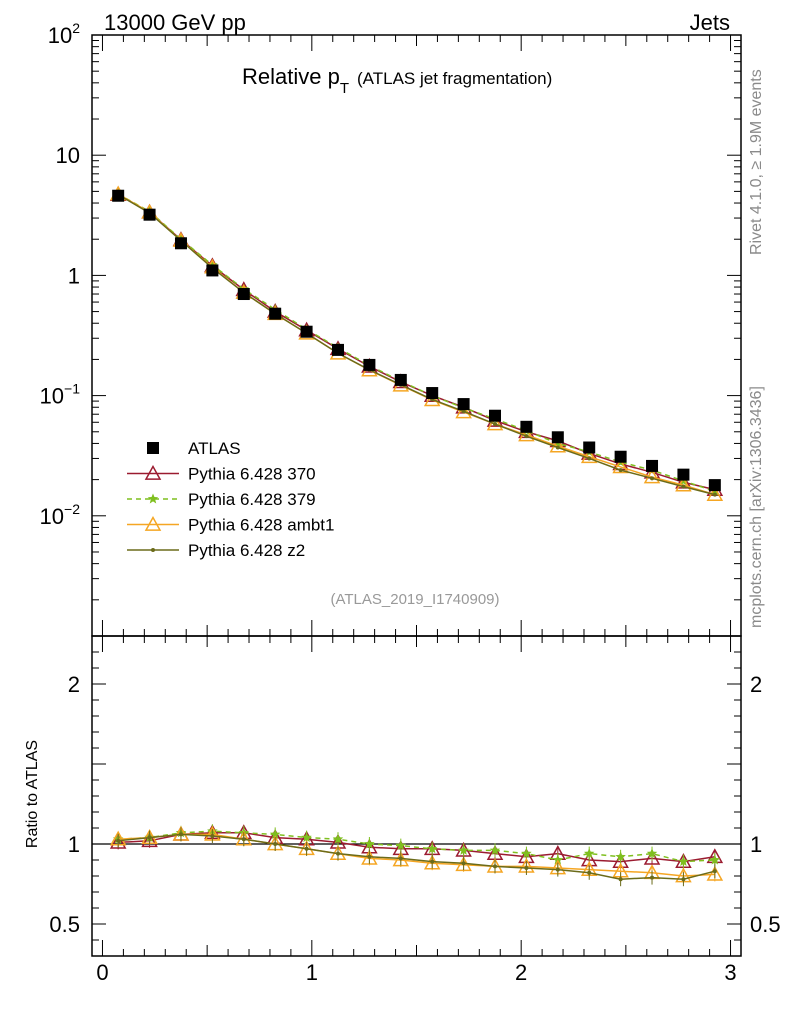 The height and width of the screenshot is (1024, 786). Describe the element at coordinates (102, 972) in the screenshot. I see `ratio-x-tick-label: 0` at that location.